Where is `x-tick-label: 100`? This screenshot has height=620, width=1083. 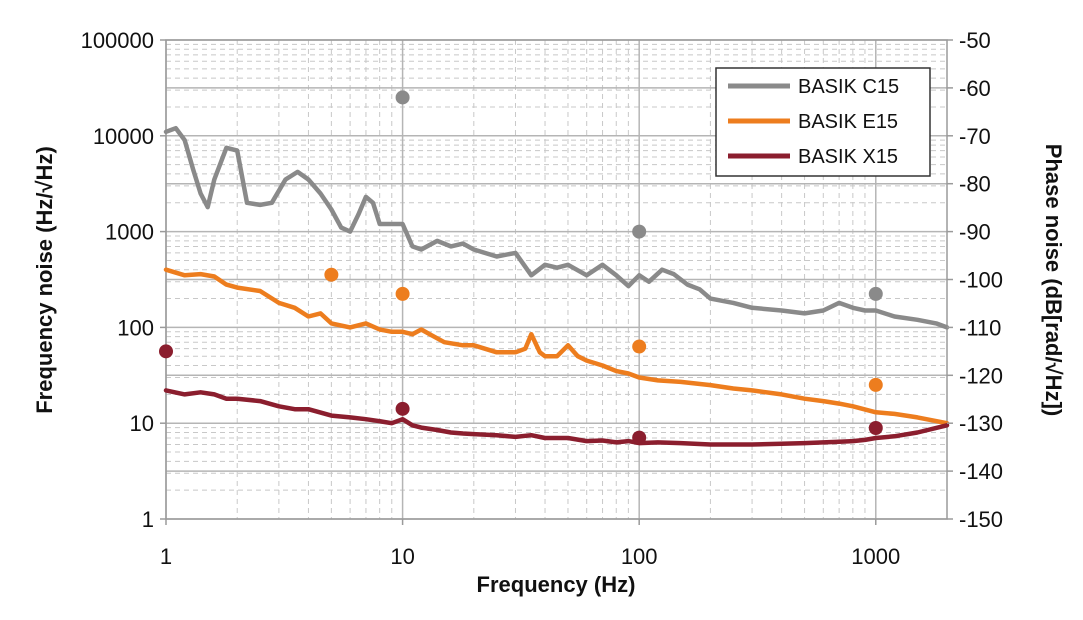
x-tick-label: 100 is located at coordinates (639, 556).